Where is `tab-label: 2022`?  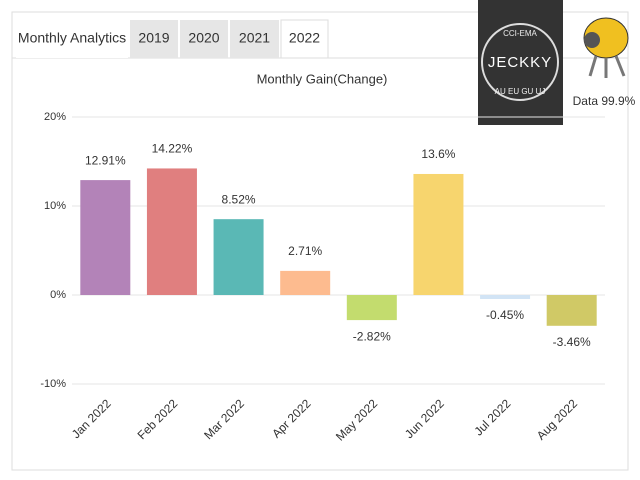
tab-label: 2022 is located at coordinates (304, 38).